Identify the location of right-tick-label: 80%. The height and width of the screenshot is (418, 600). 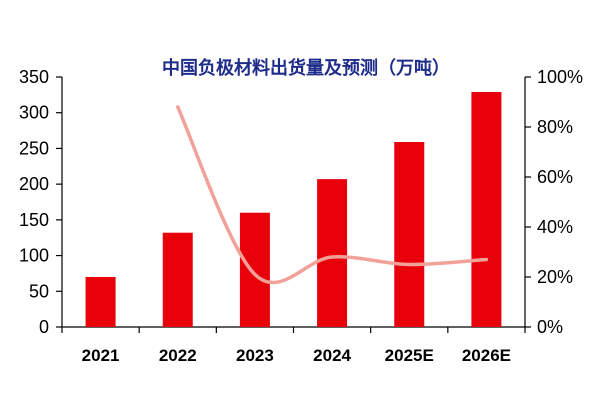
(555, 127).